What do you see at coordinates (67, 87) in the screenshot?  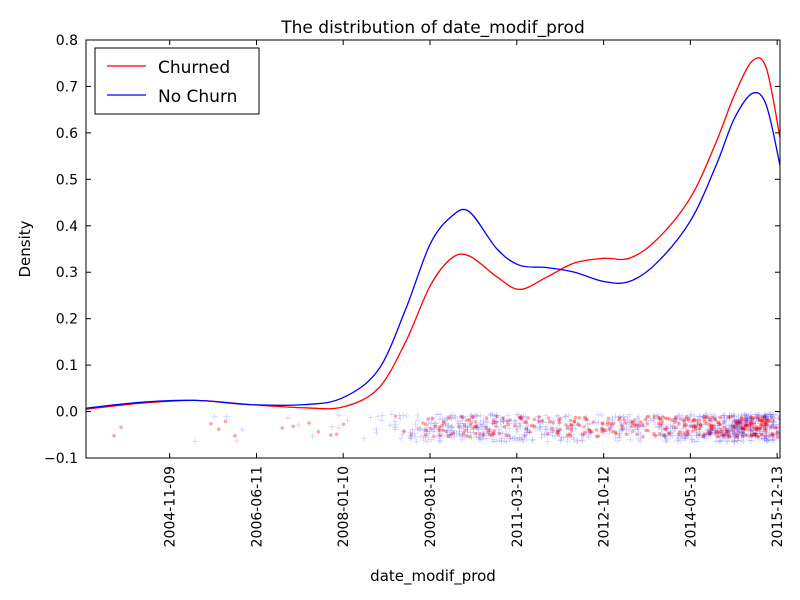 I see `y-tick-label: 0.7` at bounding box center [67, 87].